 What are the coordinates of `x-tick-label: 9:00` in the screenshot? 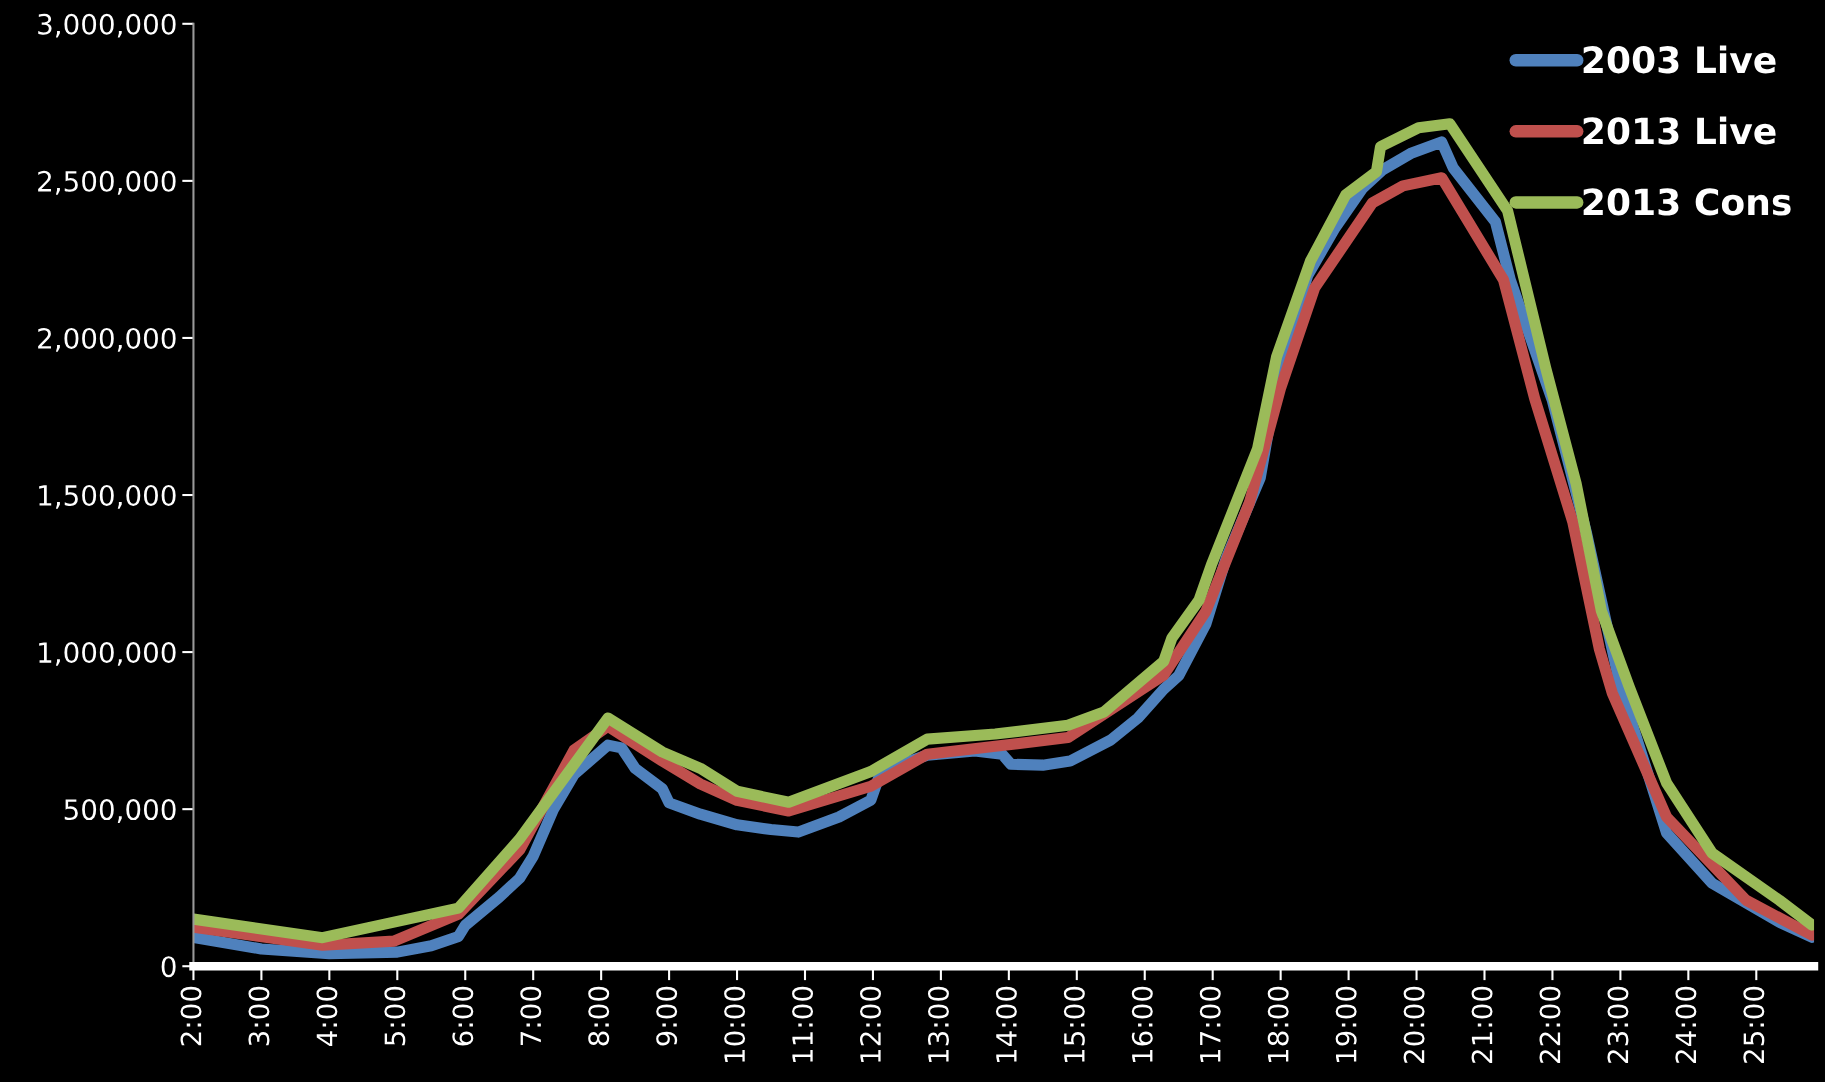 It's located at (667, 1016).